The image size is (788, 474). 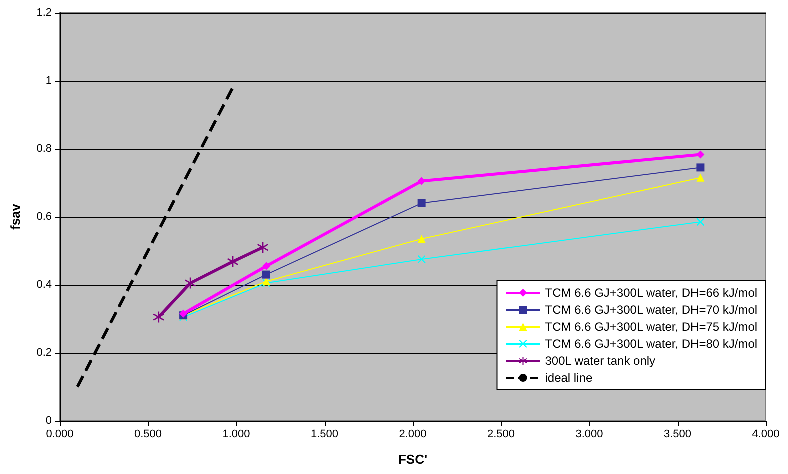 I want to click on x-tick-label: 0.500, so click(x=148, y=434).